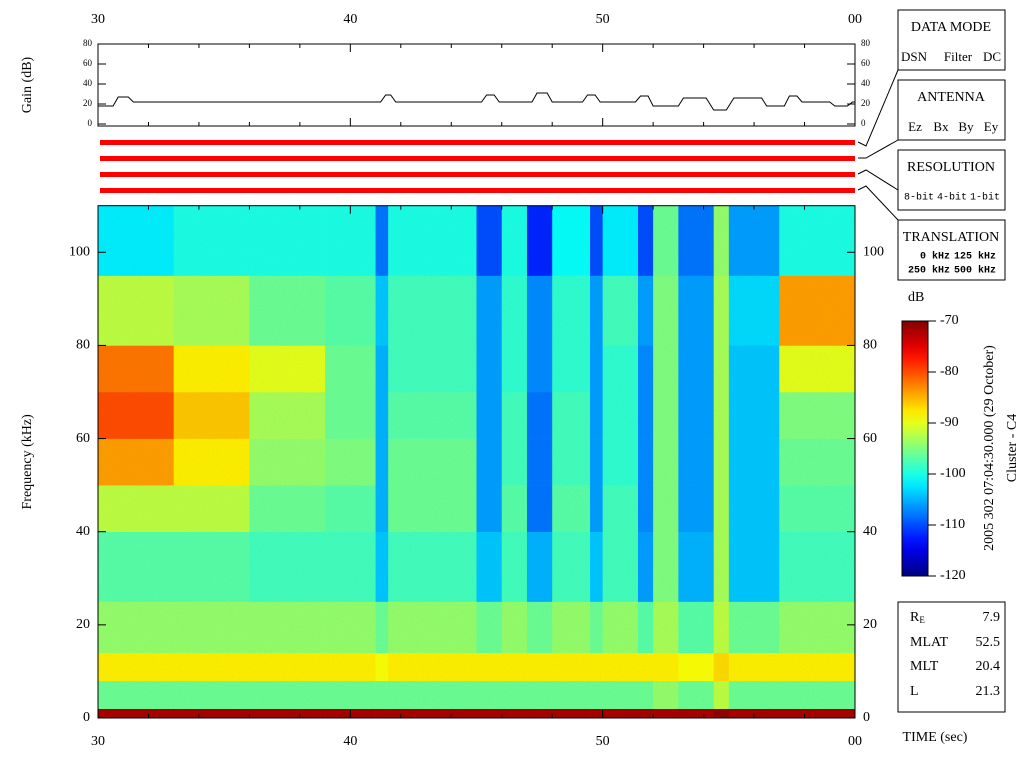 This screenshot has width=1024, height=768. What do you see at coordinates (476, 85) in the screenshot?
I see `plot-frame` at bounding box center [476, 85].